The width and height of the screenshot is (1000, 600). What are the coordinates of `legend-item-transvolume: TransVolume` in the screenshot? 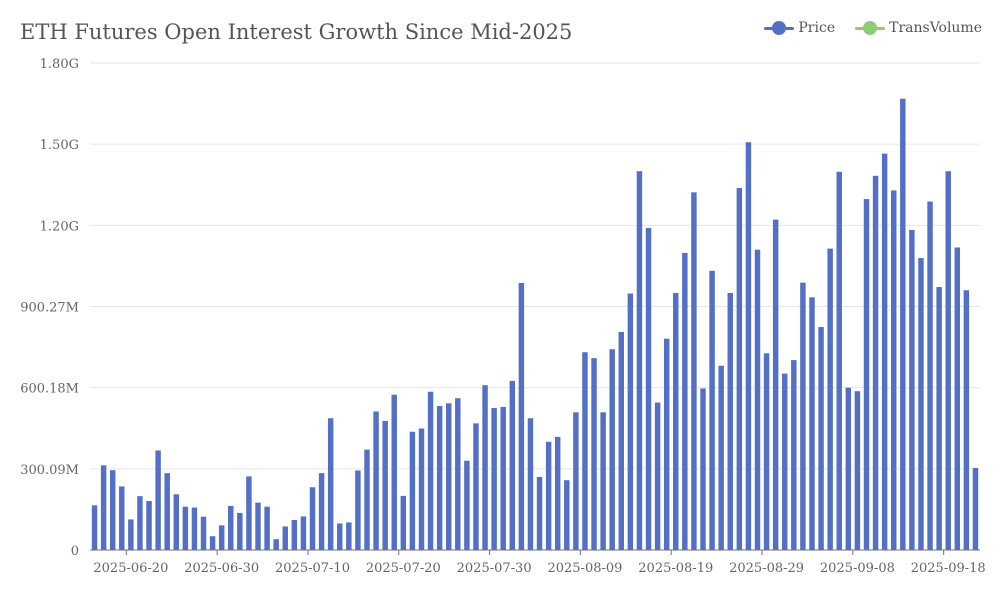 It's located at (918, 28).